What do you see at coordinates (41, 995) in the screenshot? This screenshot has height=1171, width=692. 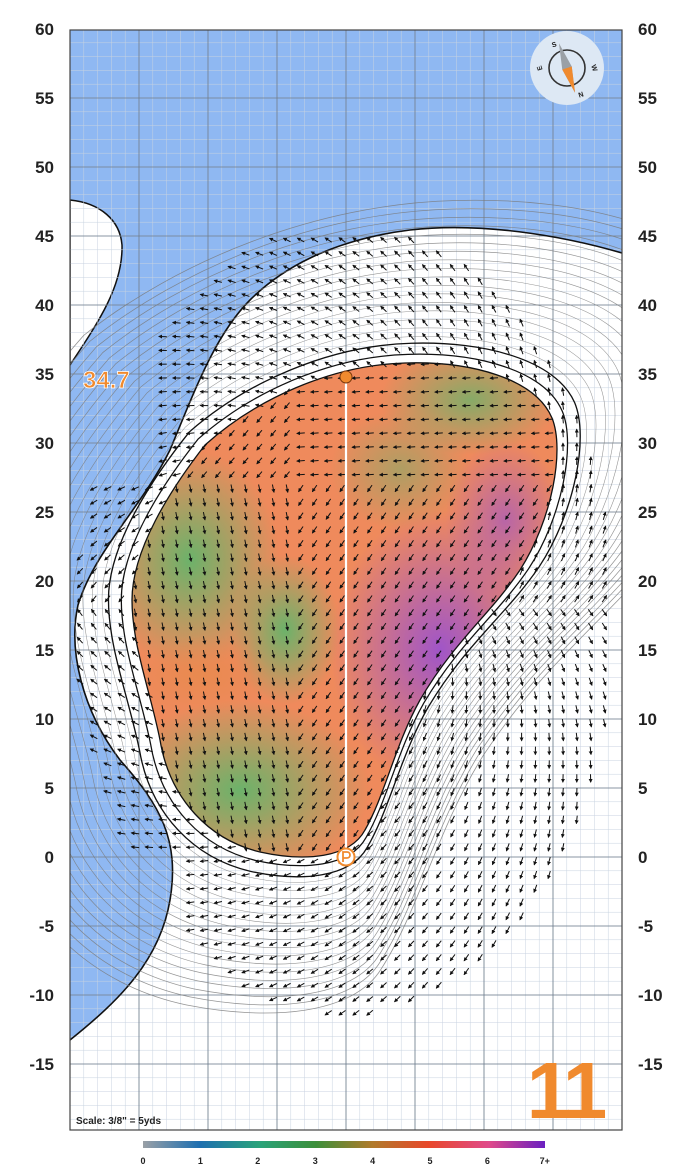 I see `y-tick-label: -10` at bounding box center [41, 995].